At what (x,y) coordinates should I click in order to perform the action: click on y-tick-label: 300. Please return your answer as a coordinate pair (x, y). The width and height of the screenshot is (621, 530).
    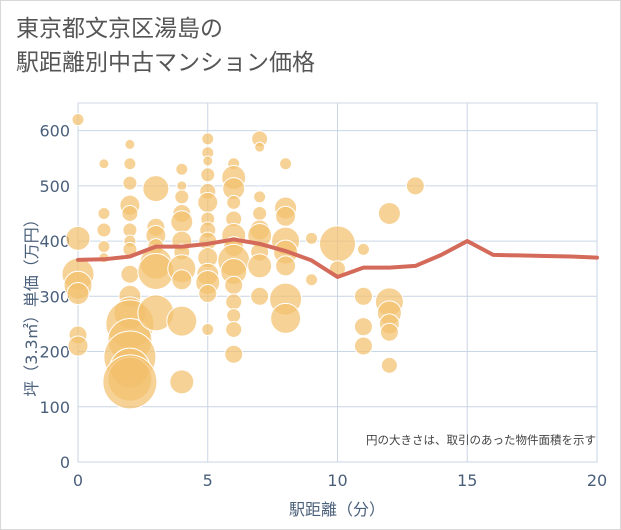
    Looking at the image, I should click on (54, 296).